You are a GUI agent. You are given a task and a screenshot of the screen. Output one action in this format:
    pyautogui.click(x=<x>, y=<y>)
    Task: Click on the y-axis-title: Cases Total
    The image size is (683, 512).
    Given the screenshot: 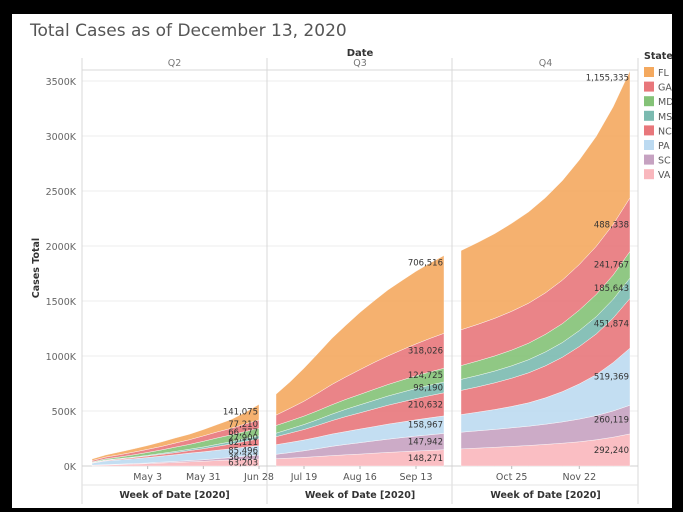 What is the action you would take?
    pyautogui.click(x=36, y=268)
    